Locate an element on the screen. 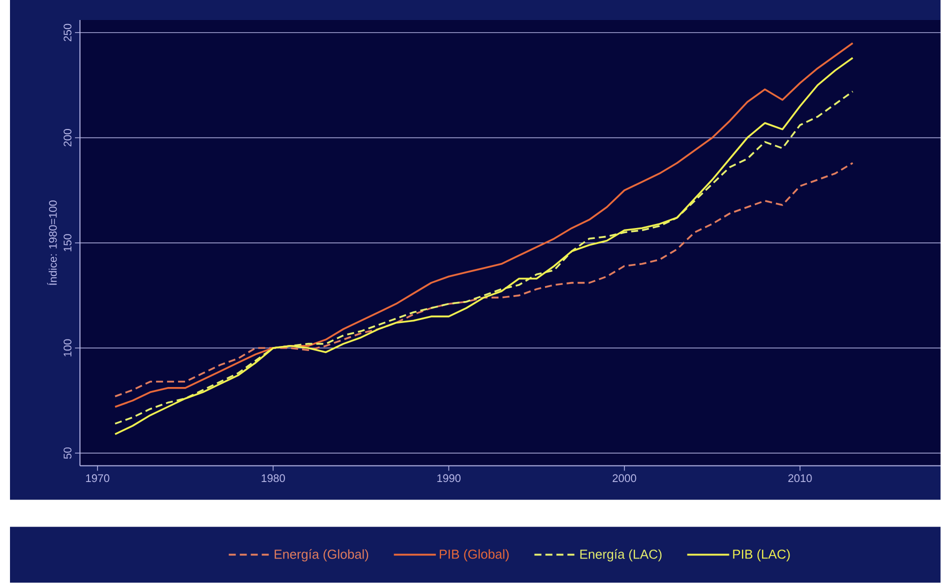  legend-label: PIB (LAC) is located at coordinates (761, 555).